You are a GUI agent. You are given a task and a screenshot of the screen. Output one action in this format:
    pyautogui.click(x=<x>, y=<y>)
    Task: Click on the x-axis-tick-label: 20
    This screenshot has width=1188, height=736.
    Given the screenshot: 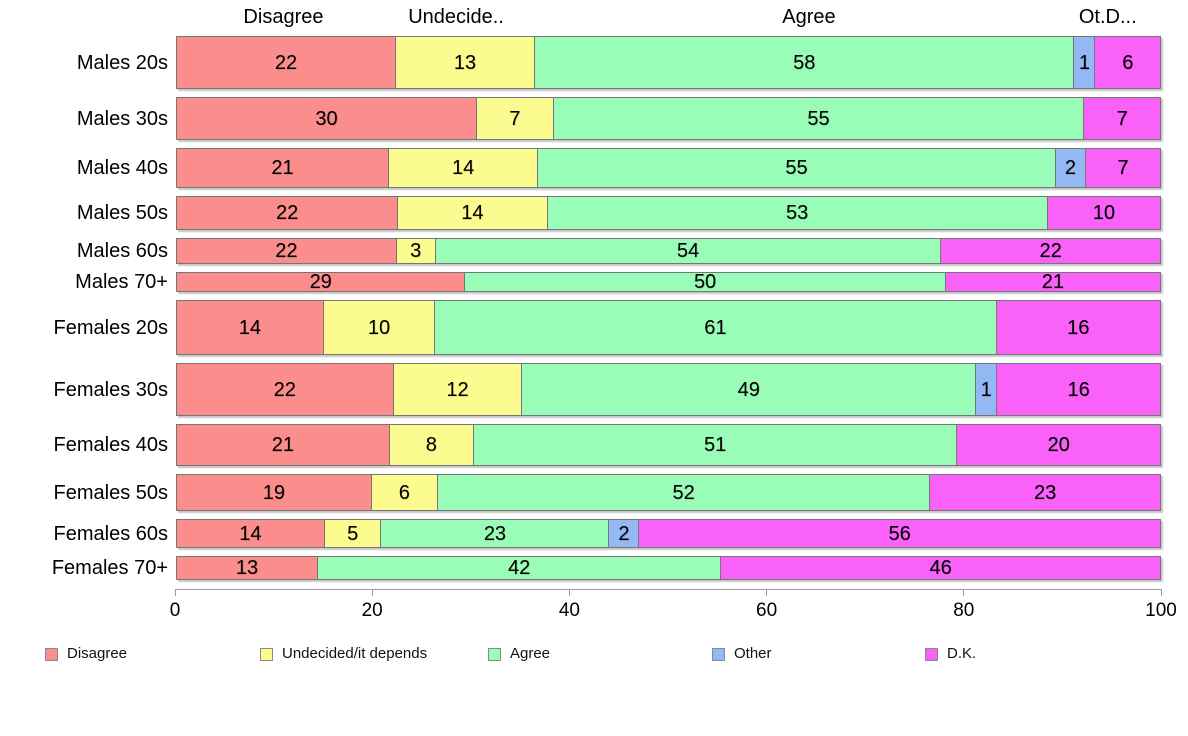 What is the action you would take?
    pyautogui.click(x=372, y=610)
    